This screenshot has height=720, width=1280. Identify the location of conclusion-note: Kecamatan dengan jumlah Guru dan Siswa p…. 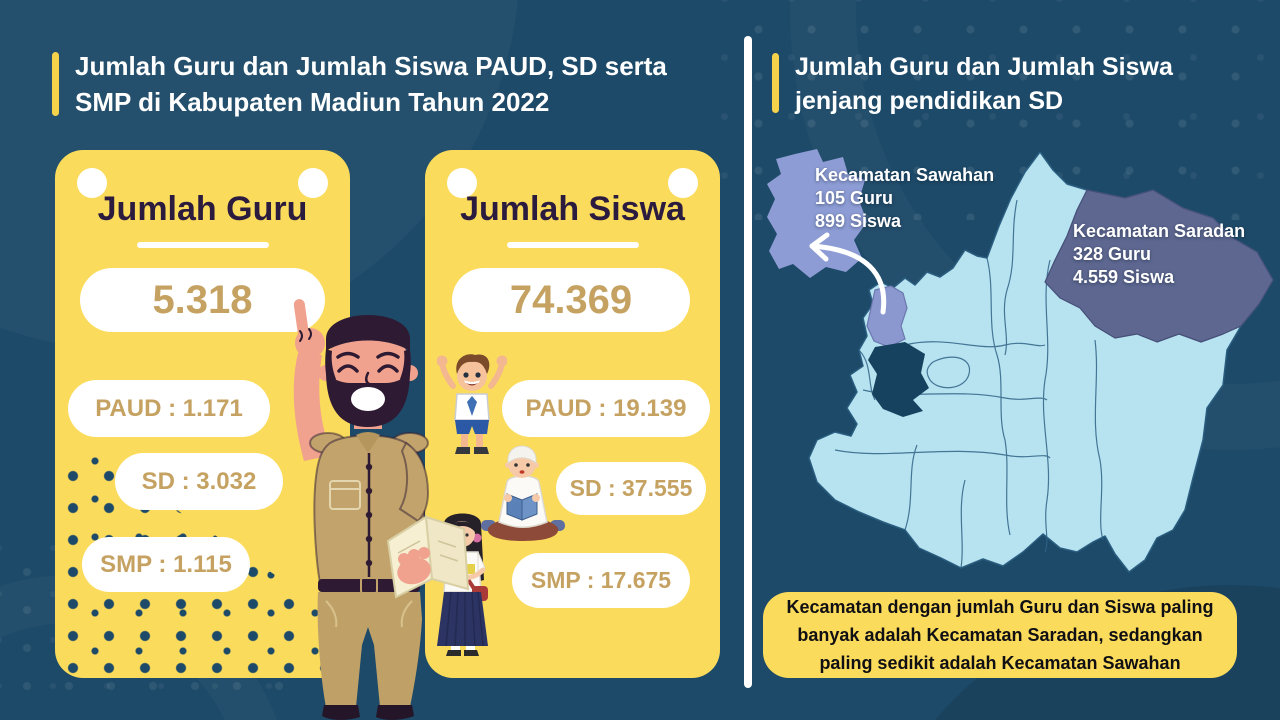
(1000, 635).